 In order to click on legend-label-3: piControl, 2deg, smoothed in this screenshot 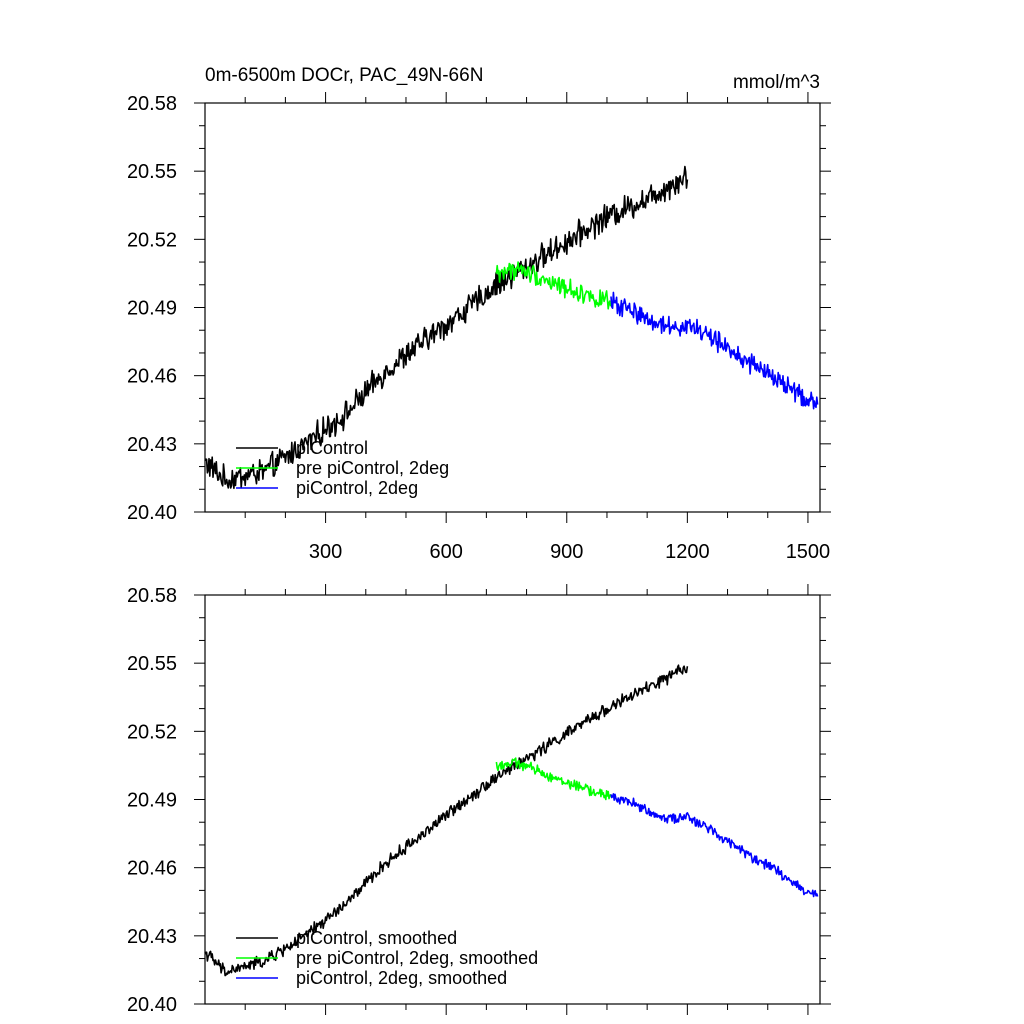, I will do `click(401, 978)`.